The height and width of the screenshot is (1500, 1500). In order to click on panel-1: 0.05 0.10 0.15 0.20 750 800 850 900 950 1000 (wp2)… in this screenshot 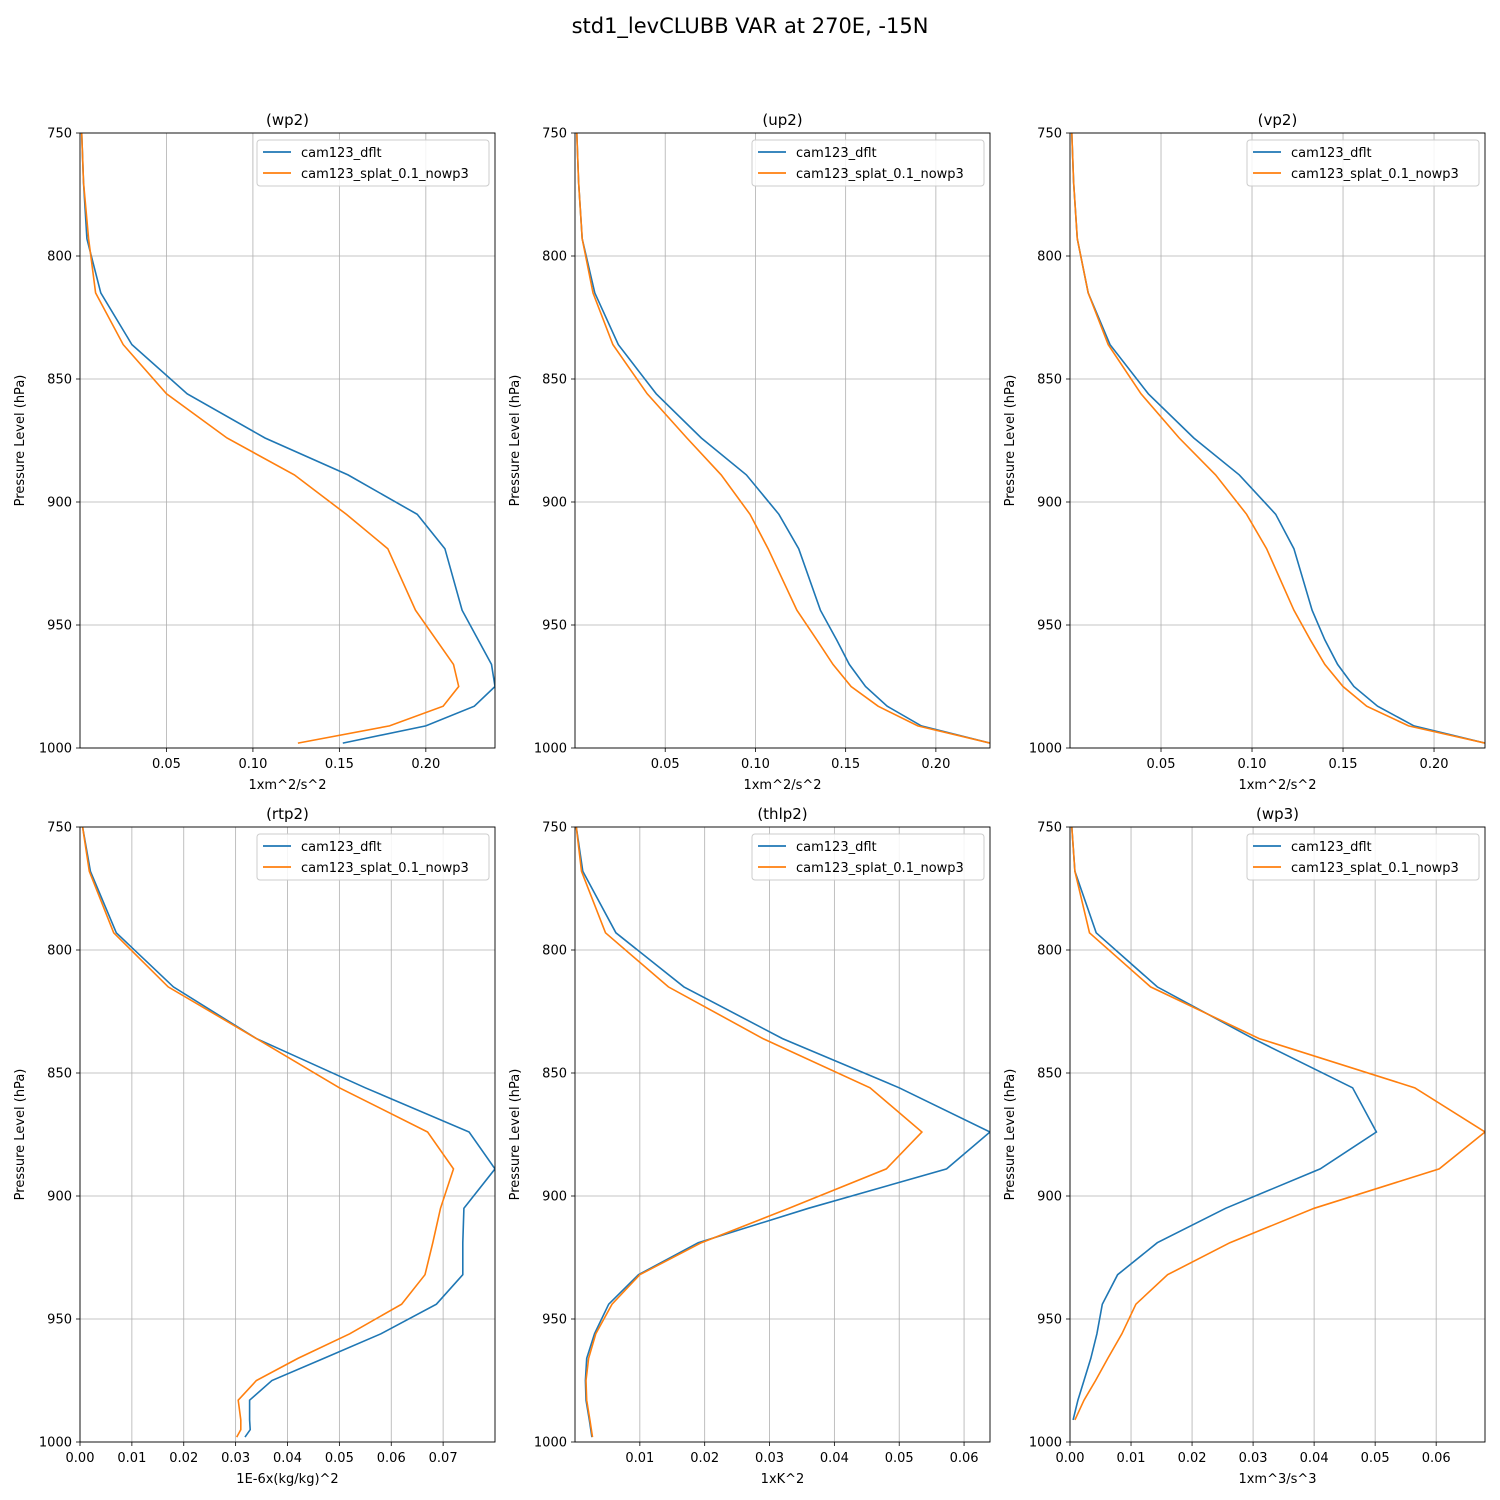, I will do `click(254, 452)`.